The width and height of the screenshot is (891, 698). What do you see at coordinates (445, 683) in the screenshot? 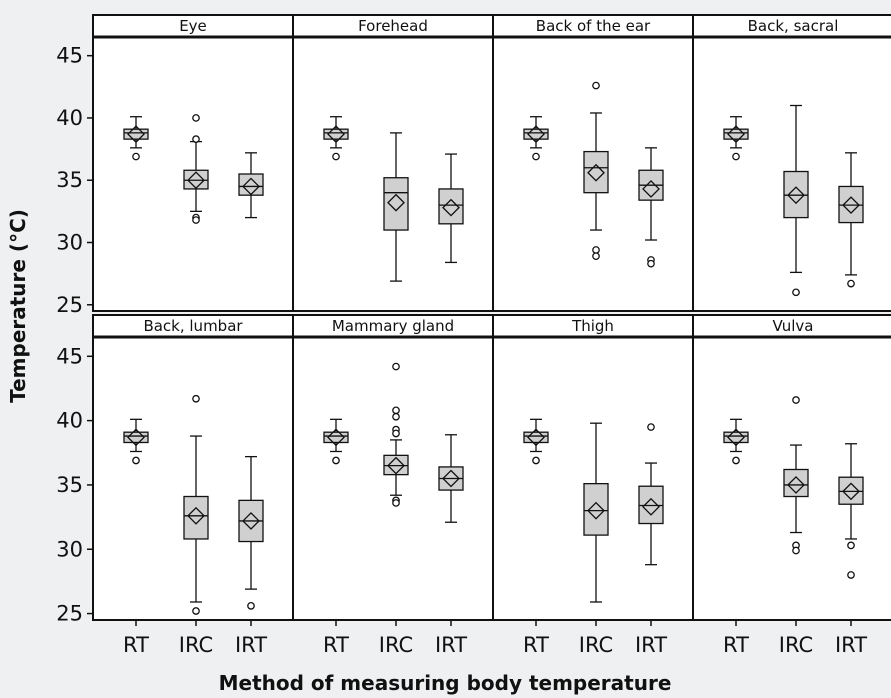
I see `x-axis-title: Method of measuring body temperature` at bounding box center [445, 683].